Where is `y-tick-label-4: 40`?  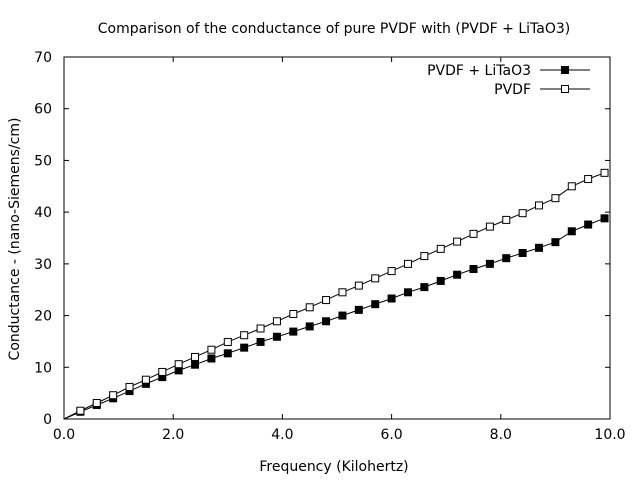 y-tick-label-4: 40 is located at coordinates (43, 213).